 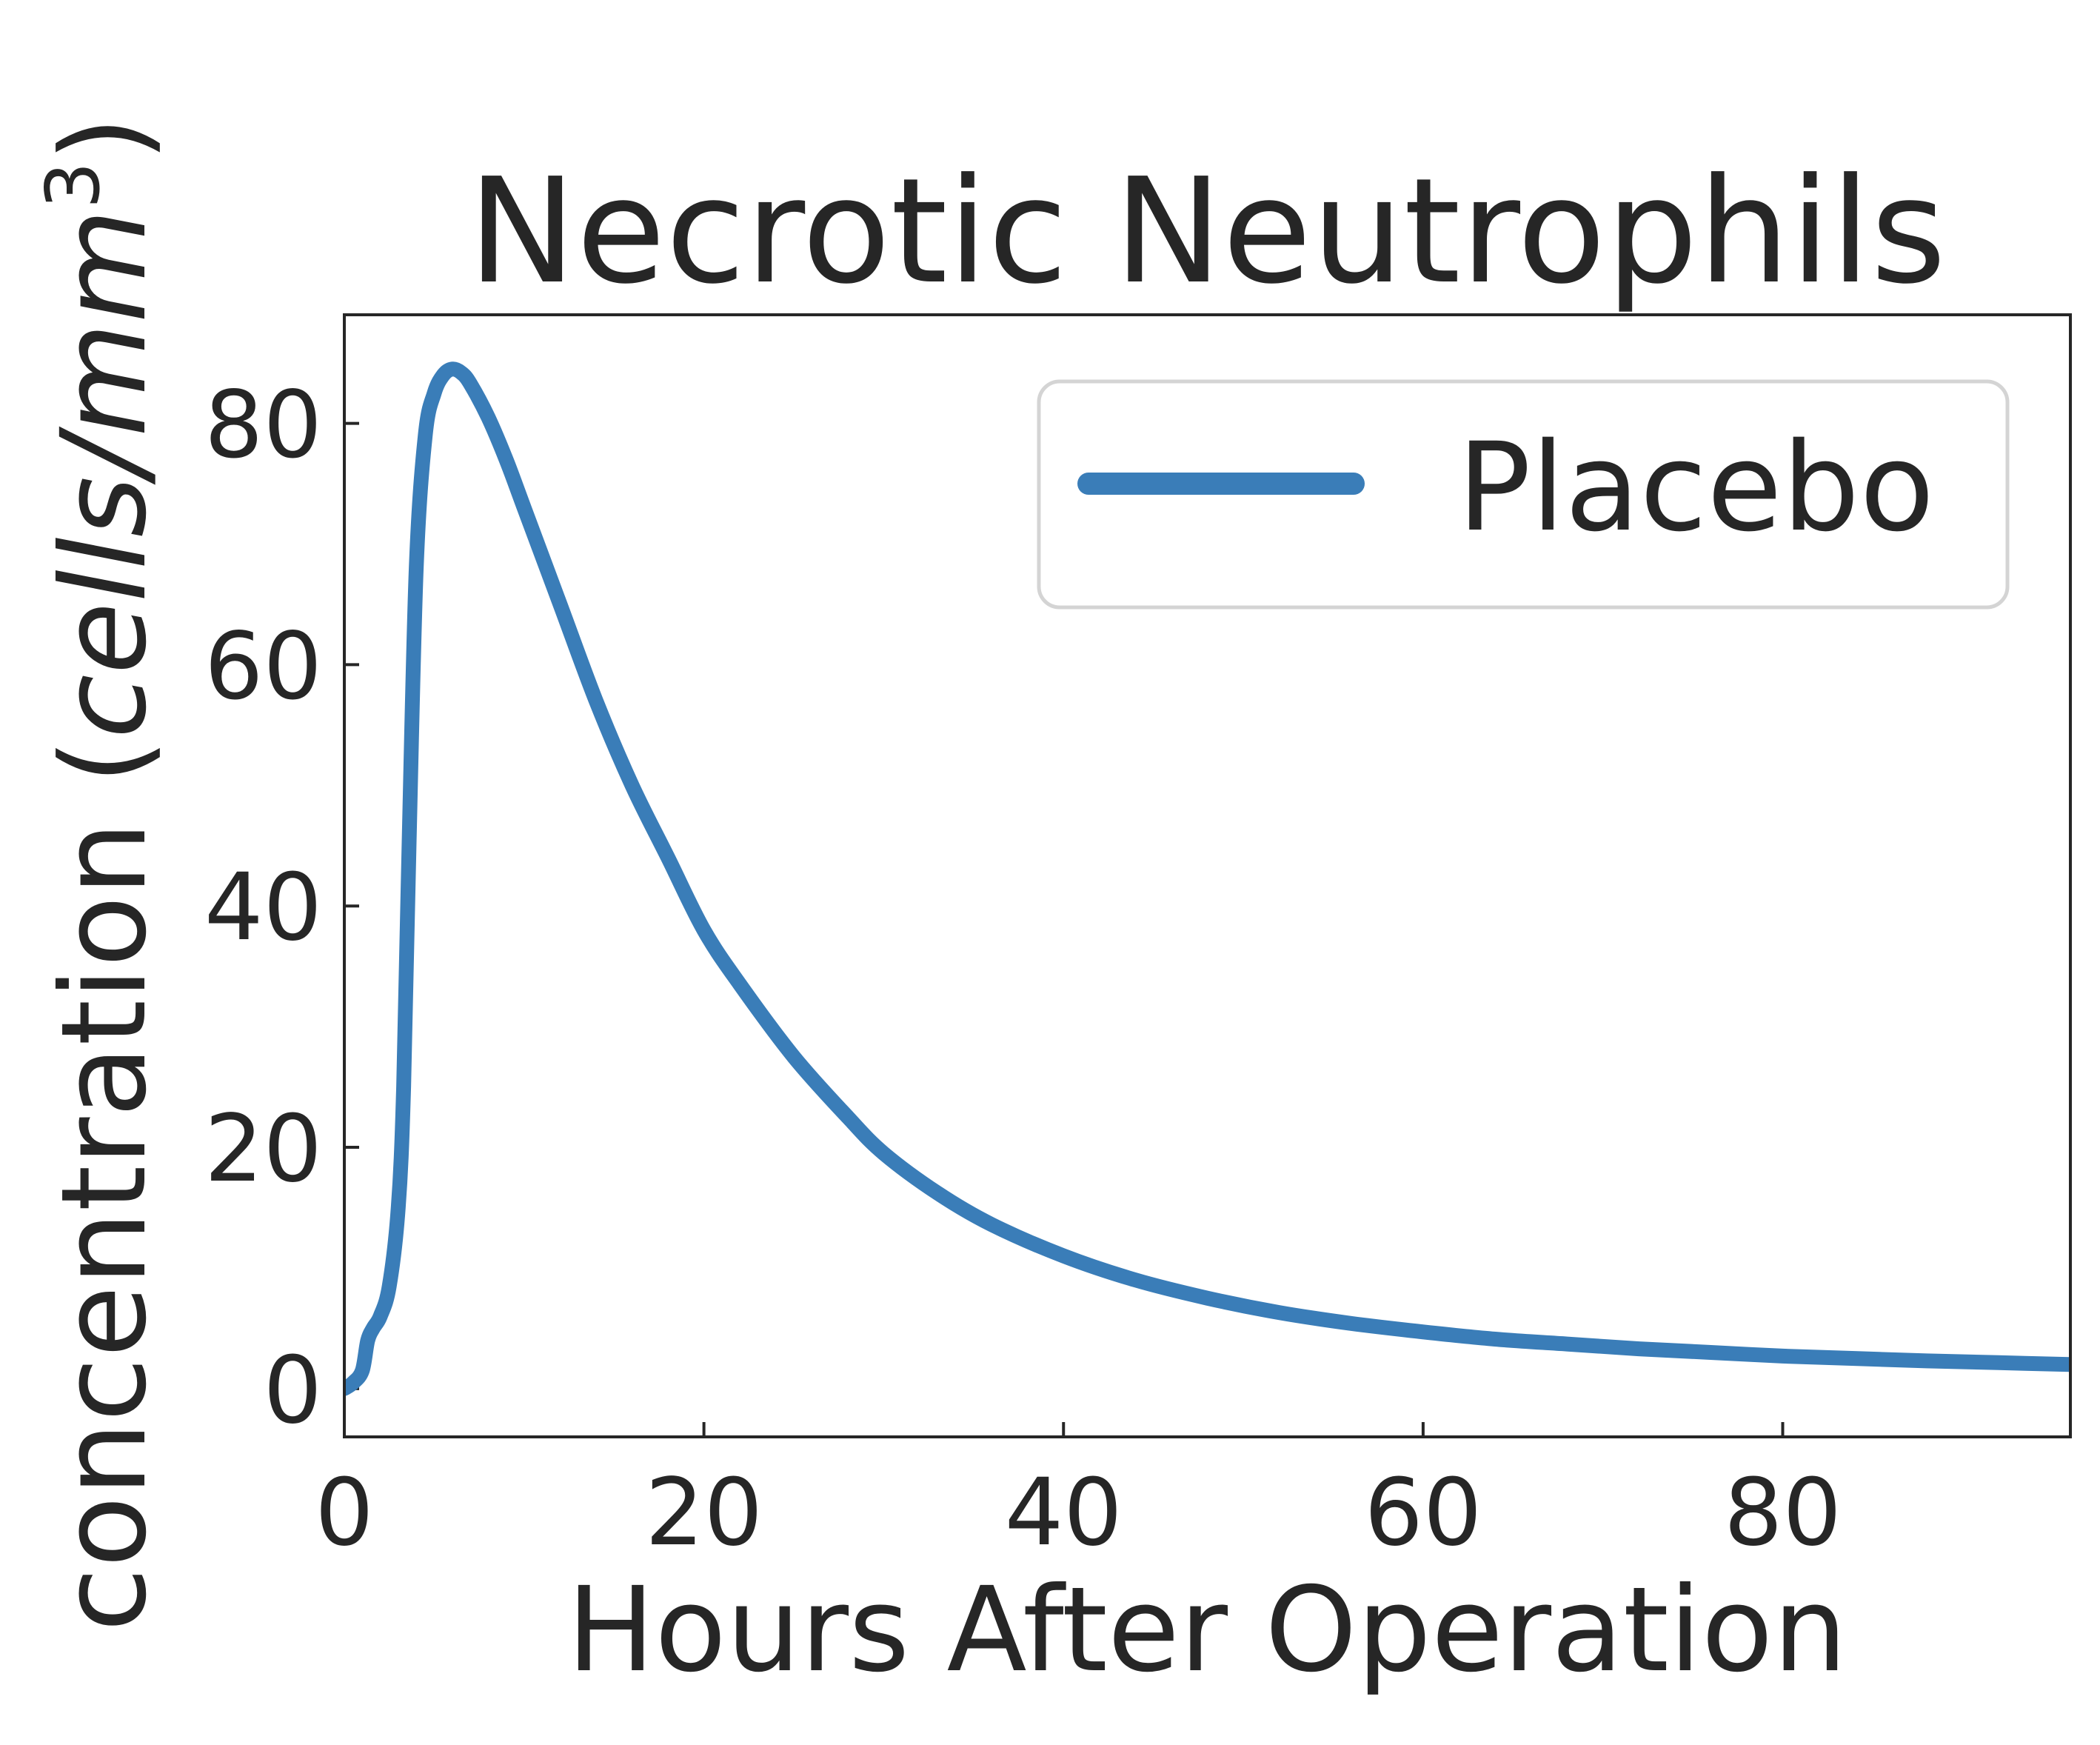 I want to click on y-tick-label: 60, so click(x=263, y=666).